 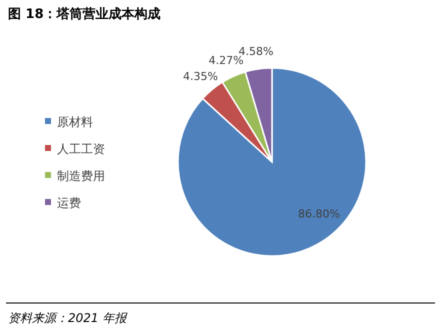 What do you see at coordinates (75, 122) in the screenshot?
I see `legend-label: 原材料` at bounding box center [75, 122].